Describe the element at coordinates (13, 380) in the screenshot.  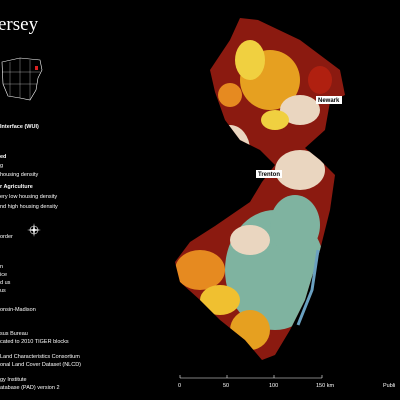
I see `source: gy Institute` at that location.